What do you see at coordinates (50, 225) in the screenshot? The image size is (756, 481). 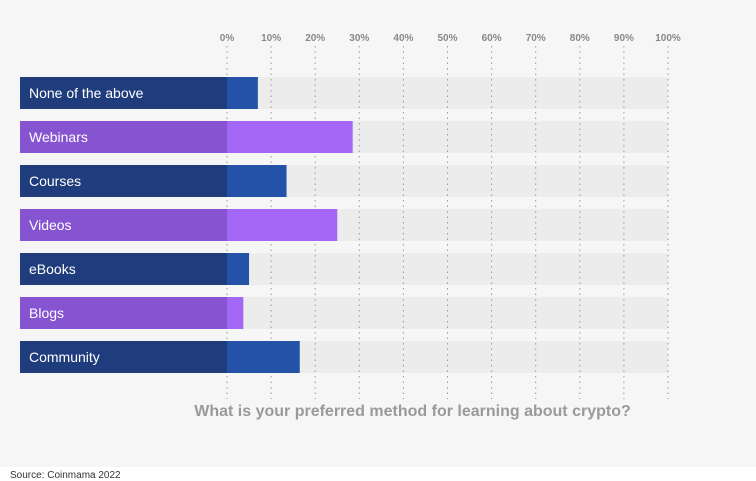 I see `category-label: Videos` at bounding box center [50, 225].